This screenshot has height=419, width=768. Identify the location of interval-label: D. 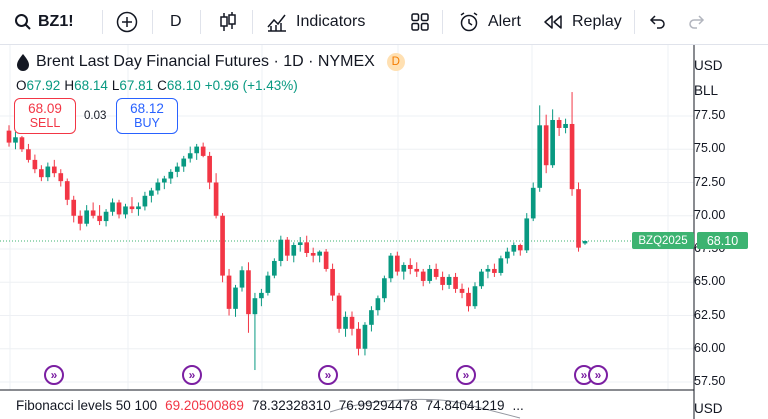
(176, 21).